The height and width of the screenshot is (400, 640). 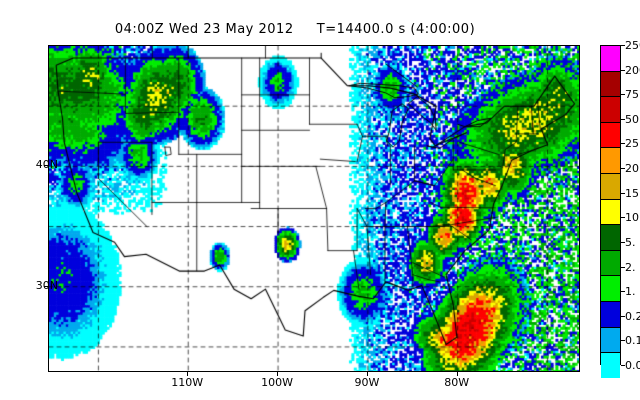 What do you see at coordinates (632, 95) in the screenshot?
I see `colorbar-label: 75.` at bounding box center [632, 95].